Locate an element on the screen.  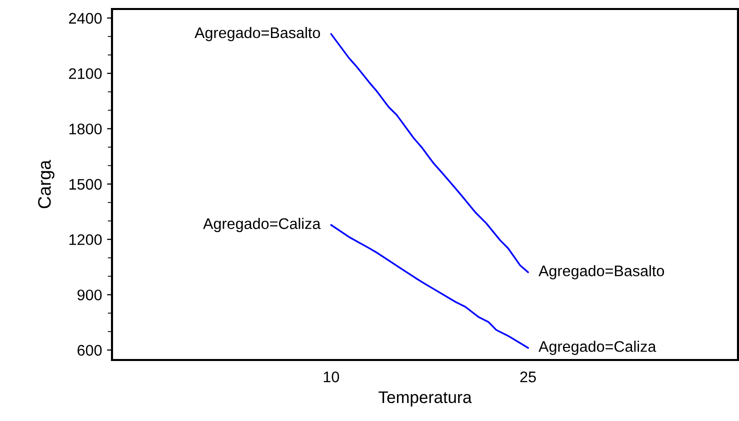
text: Agregado=Basalto is located at coordinates (257, 34).